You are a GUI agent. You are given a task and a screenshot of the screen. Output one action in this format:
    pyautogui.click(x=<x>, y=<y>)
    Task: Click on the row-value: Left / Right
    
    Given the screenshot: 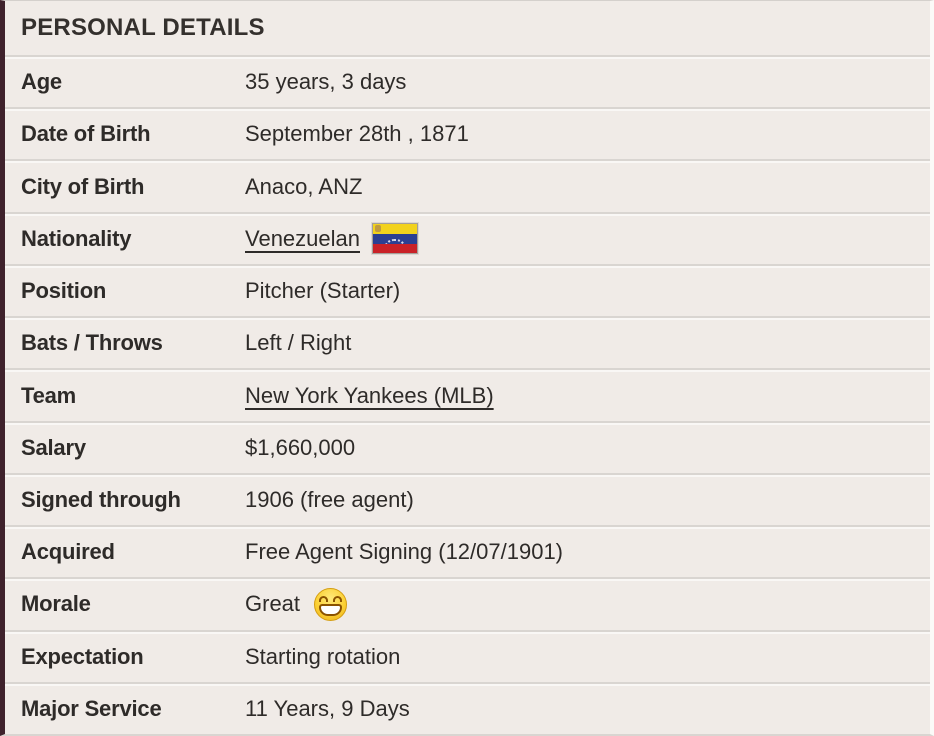 What is the action you would take?
    pyautogui.click(x=587, y=343)
    